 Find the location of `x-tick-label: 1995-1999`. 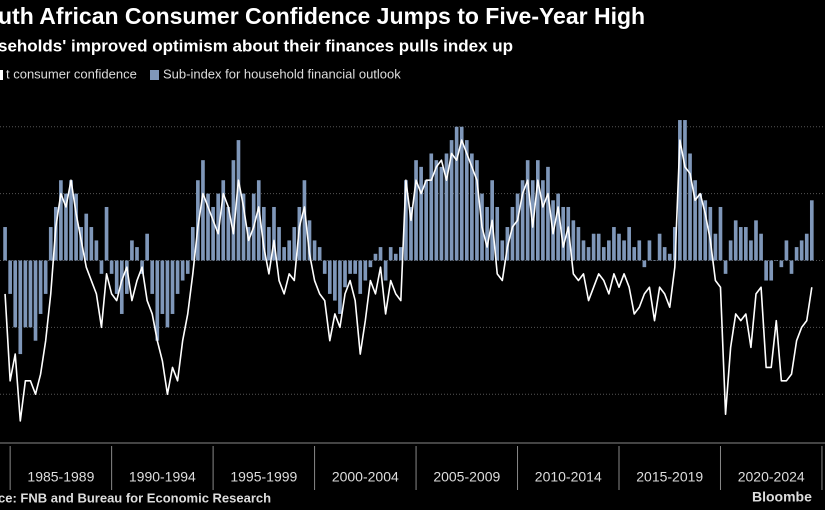

x-tick-label: 1995-1999 is located at coordinates (263, 477).